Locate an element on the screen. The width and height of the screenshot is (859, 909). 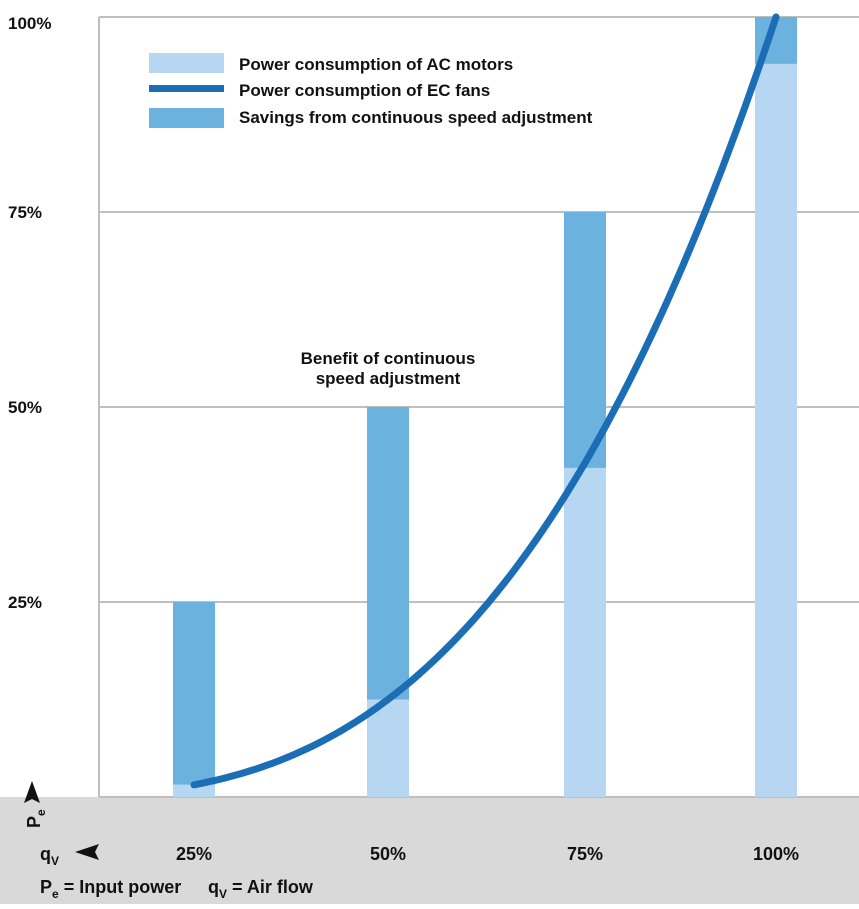
y-axis-label: Pe is located at coordinates (36, 804).